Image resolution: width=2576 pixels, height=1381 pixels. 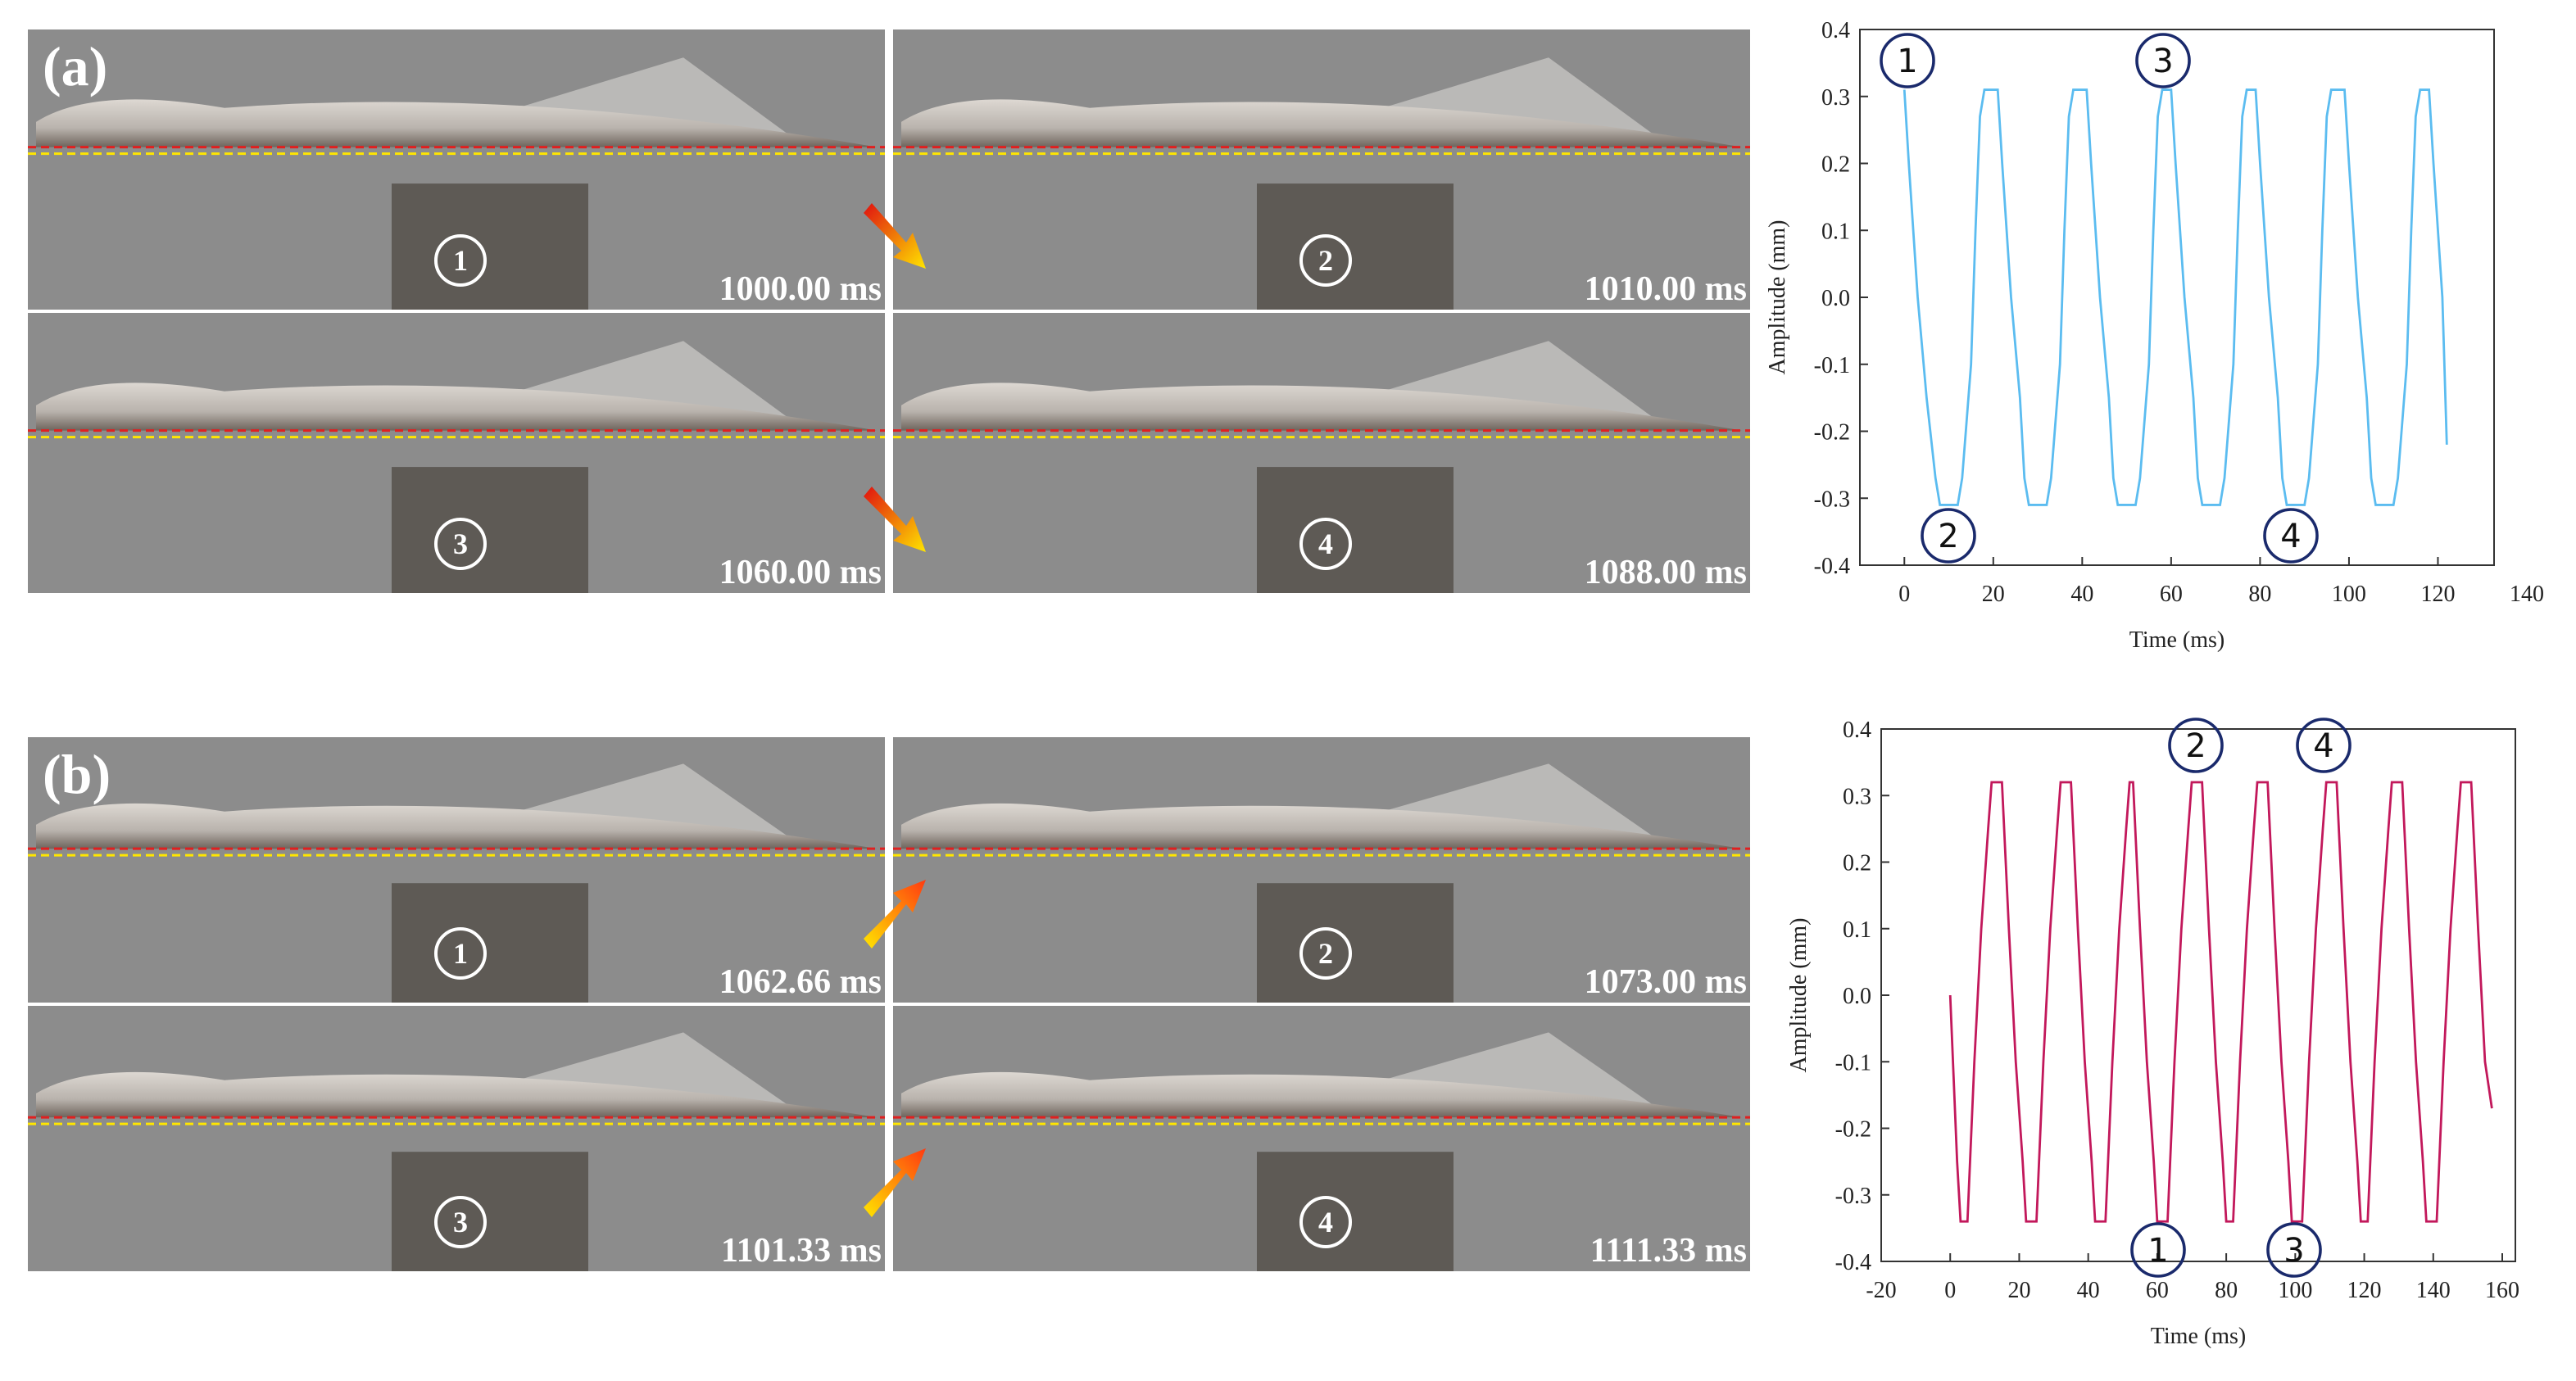 What do you see at coordinates (1669, 1251) in the screenshot?
I see `frame-time: 1111.33 ms` at bounding box center [1669, 1251].